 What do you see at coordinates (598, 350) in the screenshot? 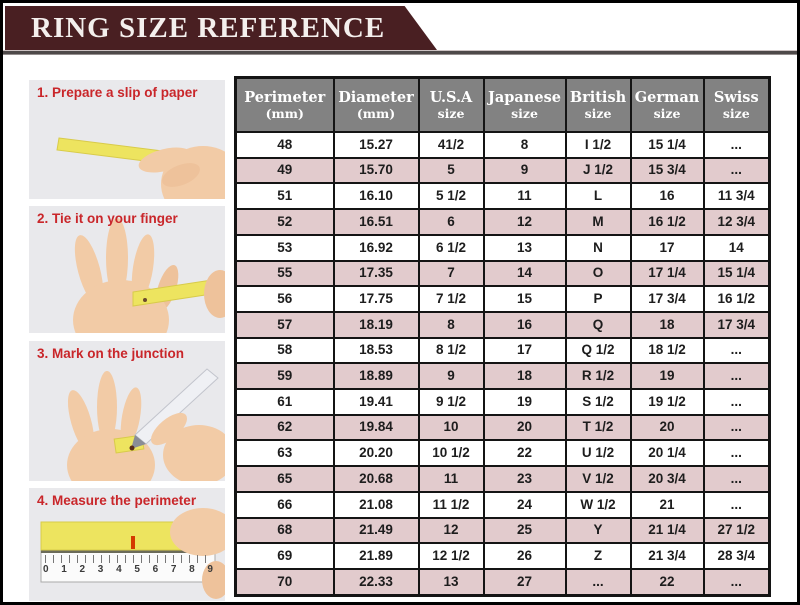
I see `table-cell: Q 1/2` at bounding box center [598, 350].